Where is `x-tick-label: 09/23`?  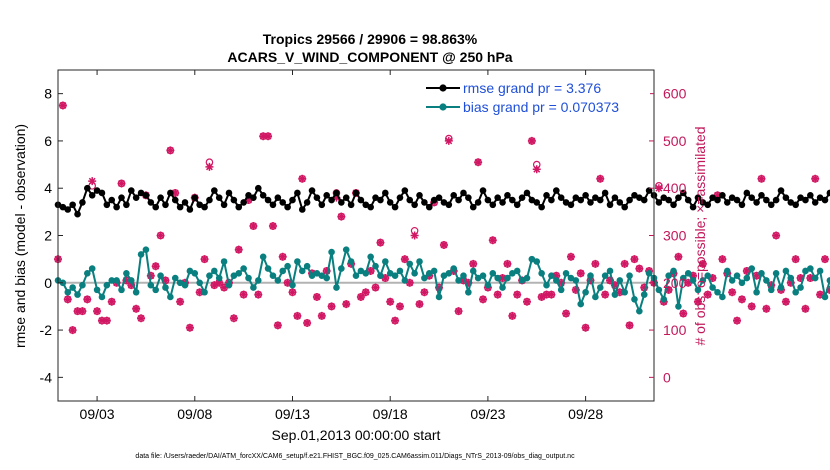 x-tick-label: 09/23 is located at coordinates (487, 414).